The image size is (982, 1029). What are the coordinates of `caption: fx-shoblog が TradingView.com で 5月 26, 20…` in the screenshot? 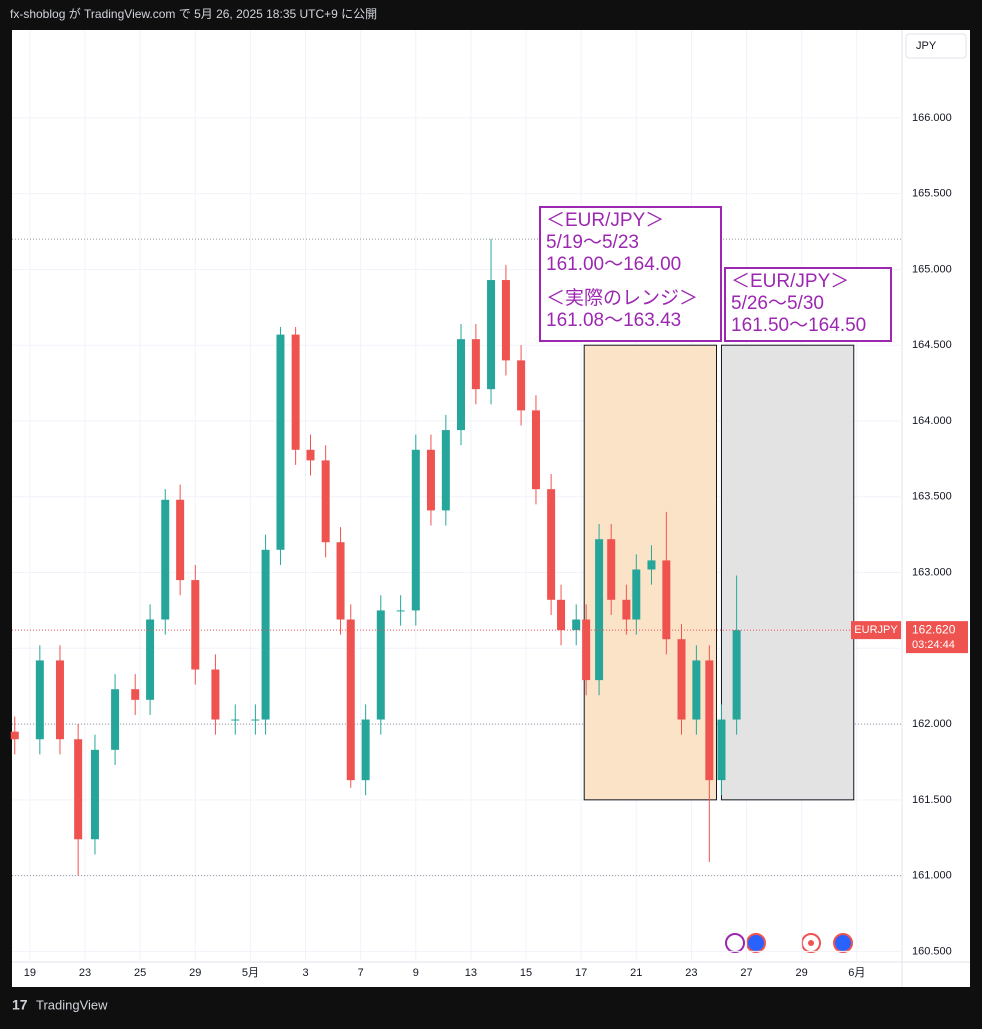 It's located at (193, 13).